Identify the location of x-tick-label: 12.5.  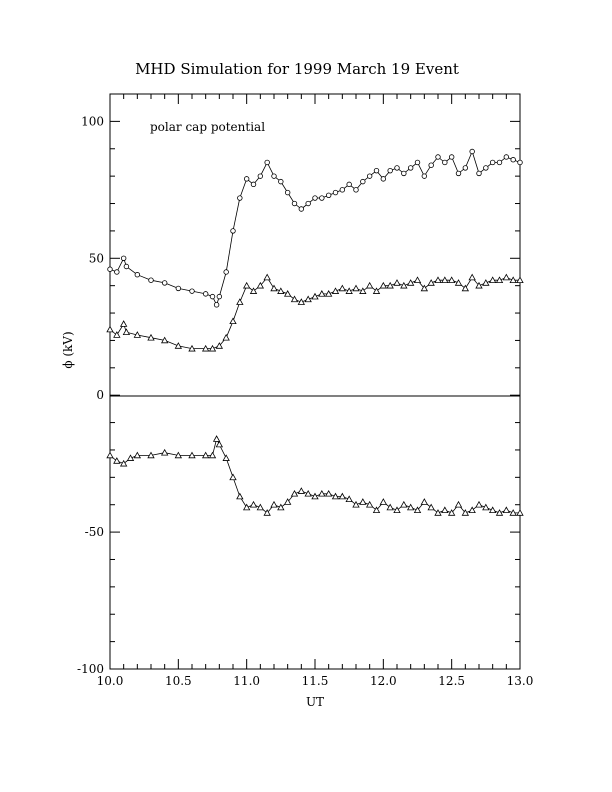
(451, 681).